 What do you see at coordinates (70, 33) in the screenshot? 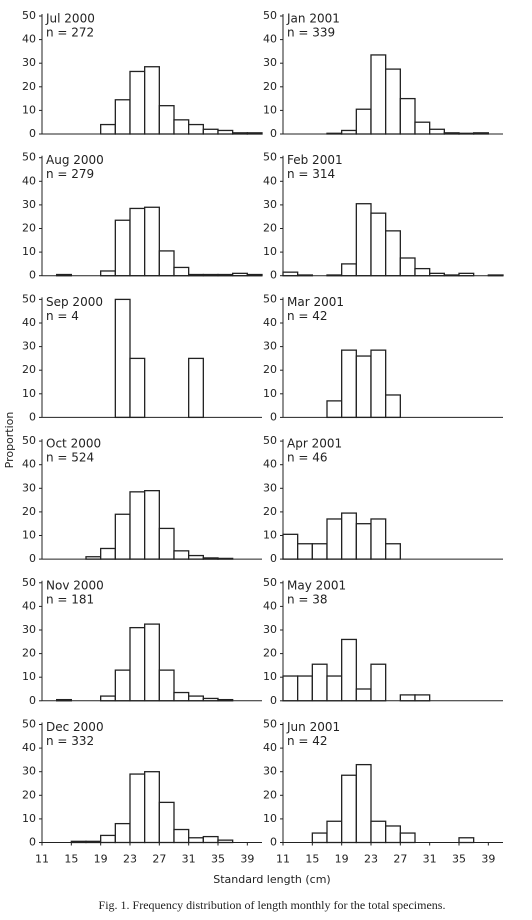
I see `panel-subtitle: n = 272` at bounding box center [70, 33].